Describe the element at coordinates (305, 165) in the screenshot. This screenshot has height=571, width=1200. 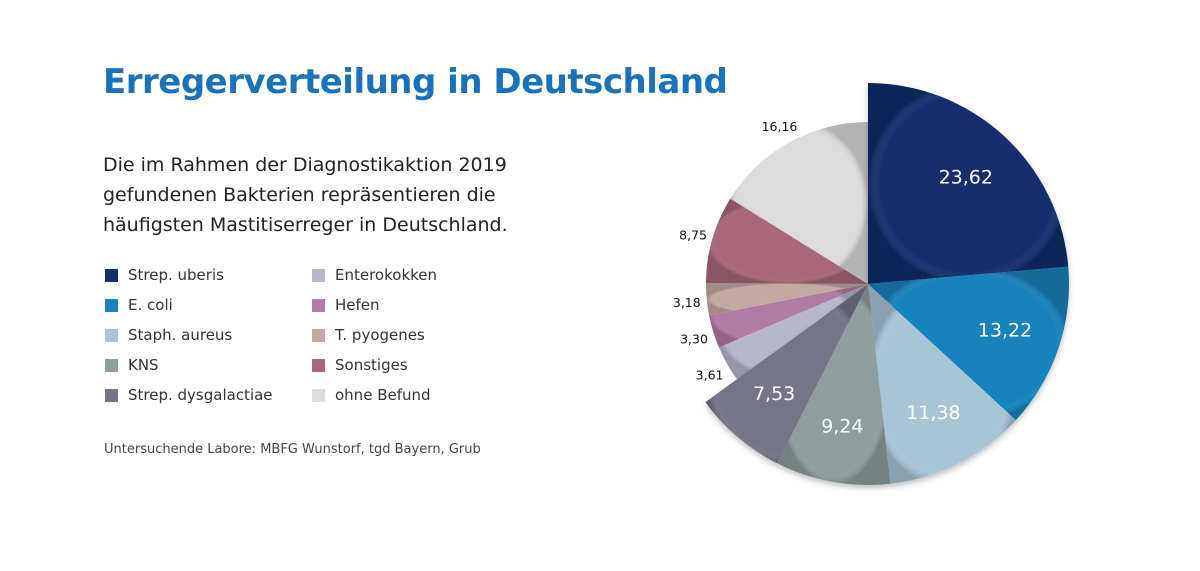
I see `intro-line: Die im Rahmen der Diagnostikaktion 2019` at that location.